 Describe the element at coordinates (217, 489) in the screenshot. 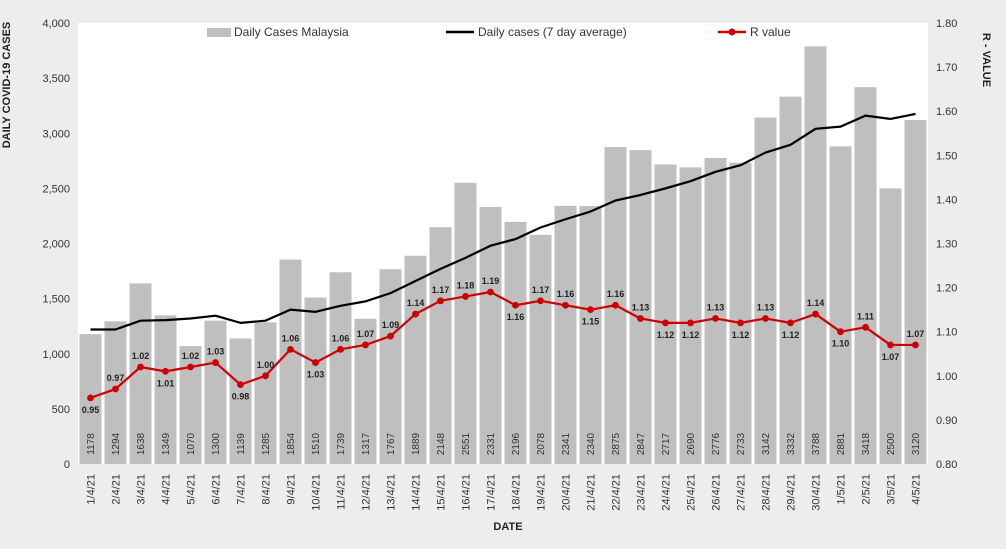

I see `x-tick-label: 6/4/21` at that location.